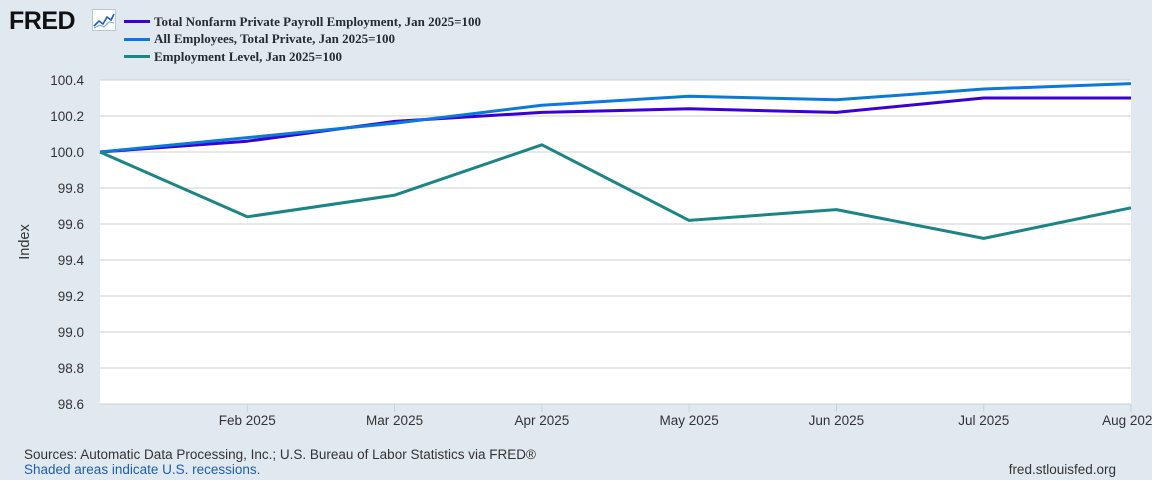 This screenshot has height=480, width=1152. Describe the element at coordinates (71, 368) in the screenshot. I see `y-tick-label: 98.8` at that location.